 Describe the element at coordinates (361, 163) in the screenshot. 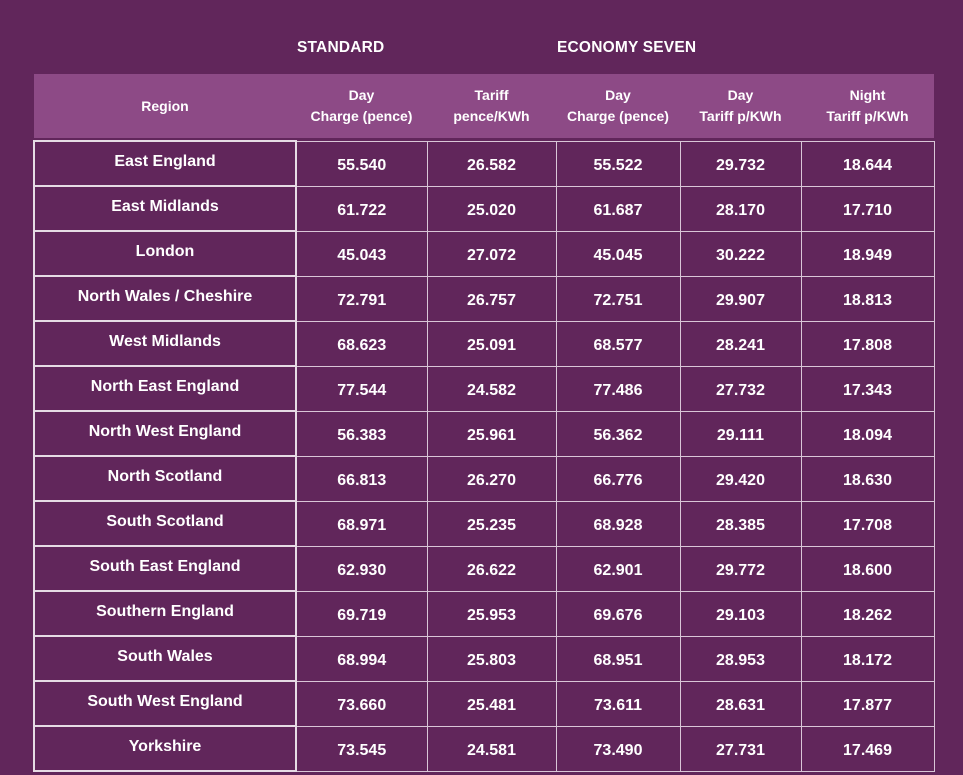

I see `value-cell-standard-day-charge: 55.540` at that location.